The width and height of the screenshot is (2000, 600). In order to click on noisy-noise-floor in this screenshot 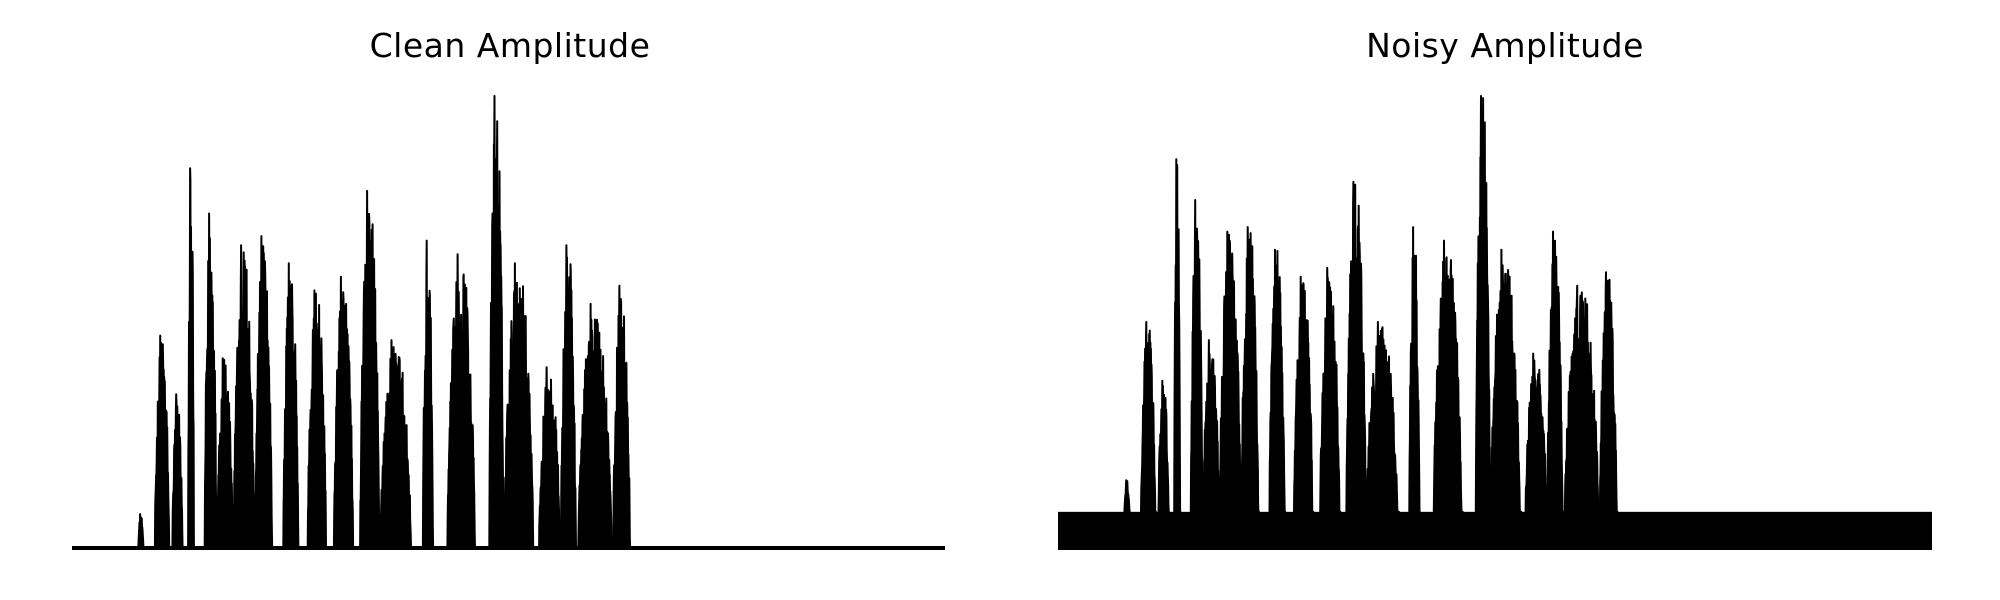, I will do `click(1495, 530)`.